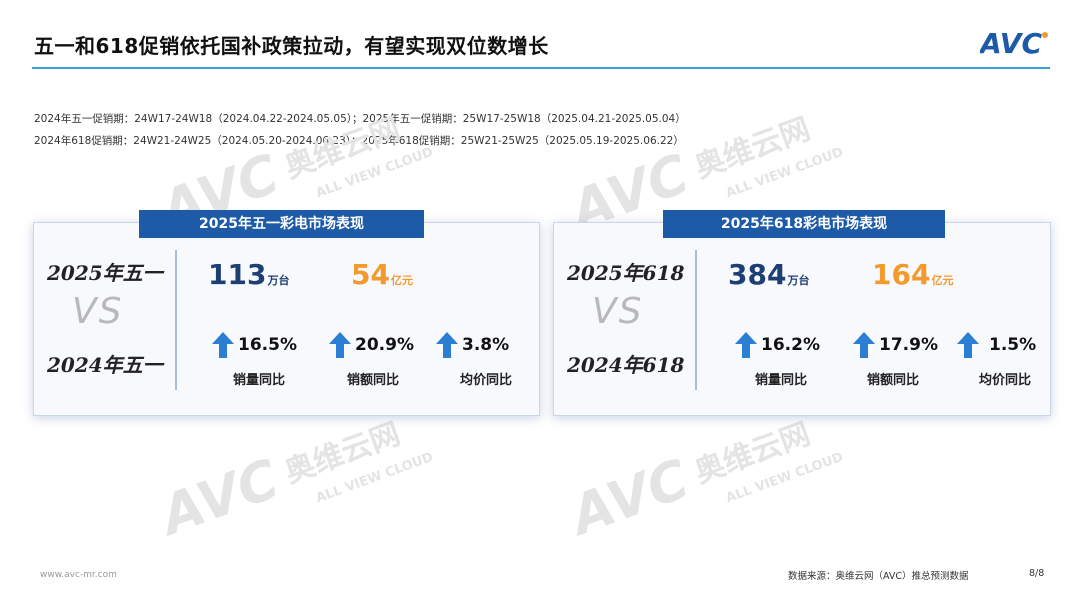  I want to click on data-source-note: 数据来源：奥维云网（AVC）推总预测数据, so click(878, 576).